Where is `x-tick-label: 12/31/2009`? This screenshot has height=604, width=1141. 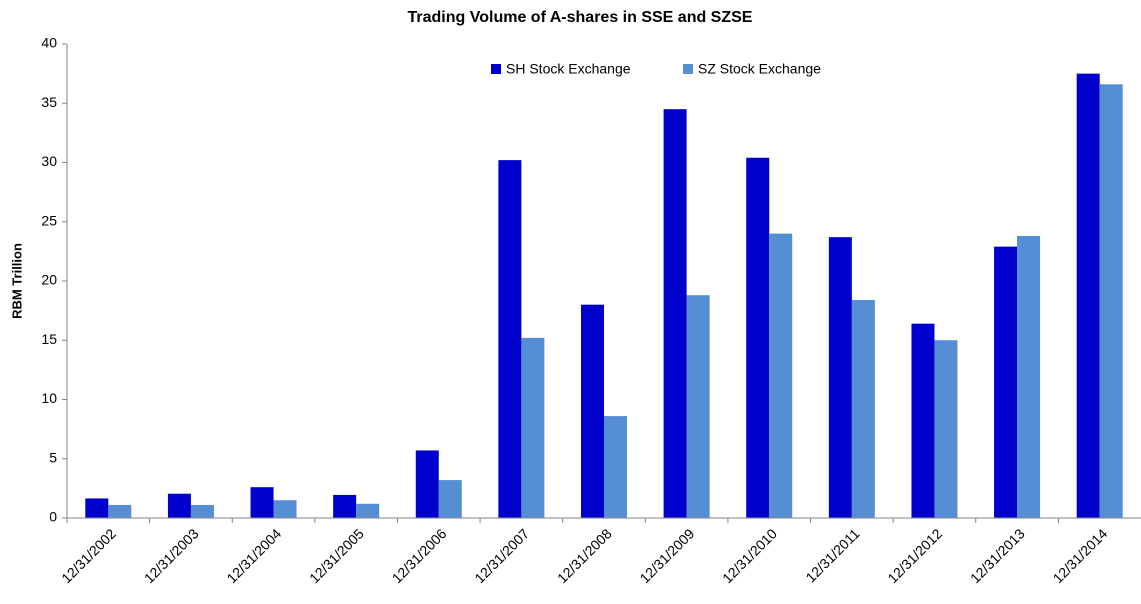 x-tick-label: 12/31/2009 is located at coordinates (666, 555).